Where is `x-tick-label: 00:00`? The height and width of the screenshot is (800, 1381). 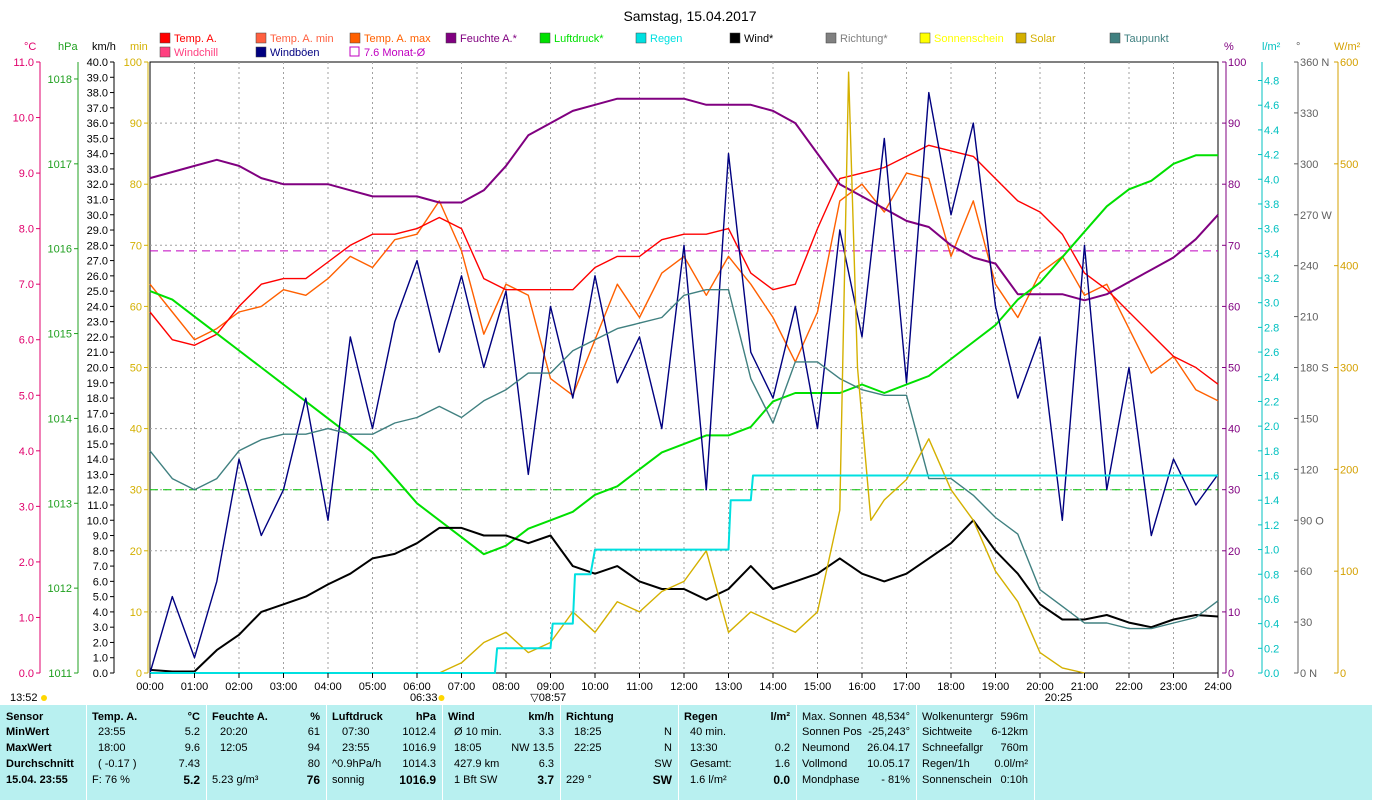 x-tick-label: 00:00 is located at coordinates (150, 687).